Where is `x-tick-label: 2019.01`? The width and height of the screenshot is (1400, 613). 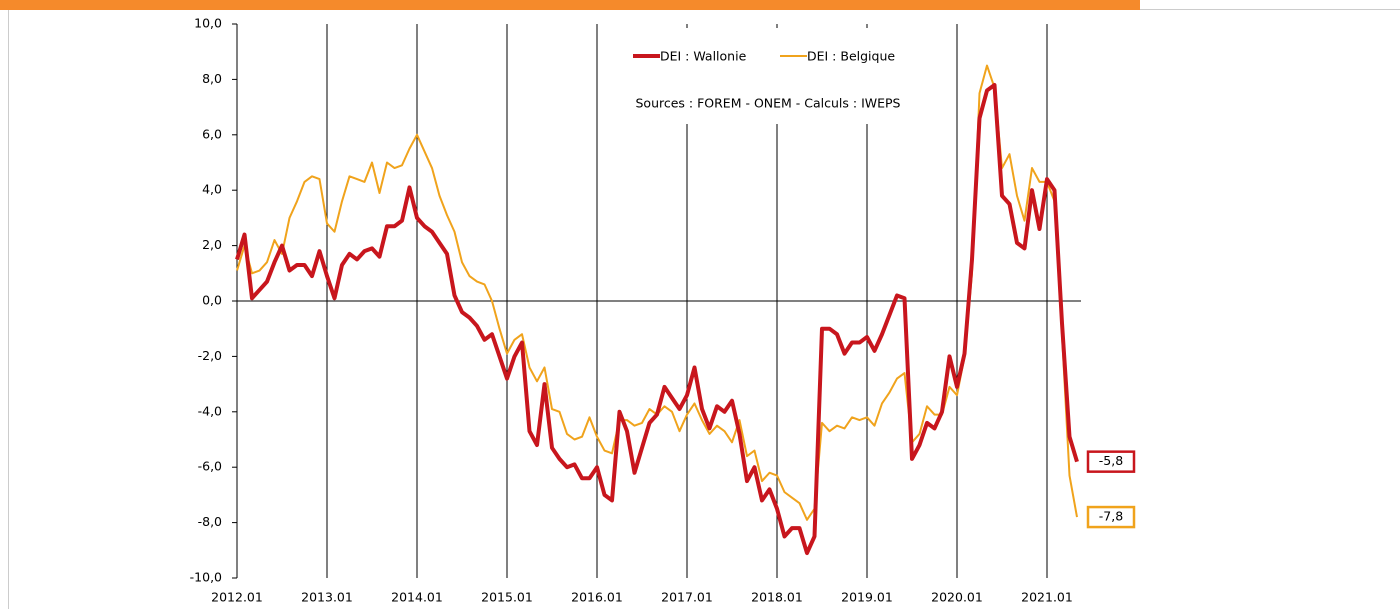 x-tick-label: 2019.01 is located at coordinates (867, 597).